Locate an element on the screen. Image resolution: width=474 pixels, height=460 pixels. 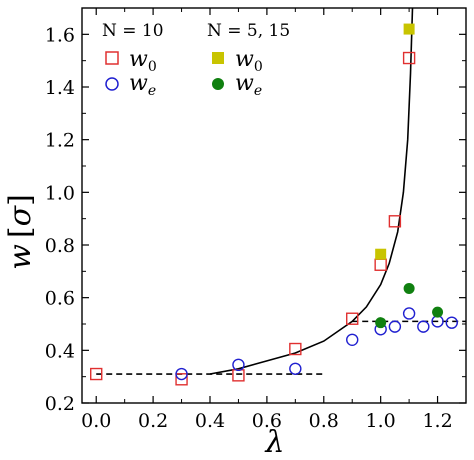
y-tick-label: 1.2 is located at coordinates (60, 141).